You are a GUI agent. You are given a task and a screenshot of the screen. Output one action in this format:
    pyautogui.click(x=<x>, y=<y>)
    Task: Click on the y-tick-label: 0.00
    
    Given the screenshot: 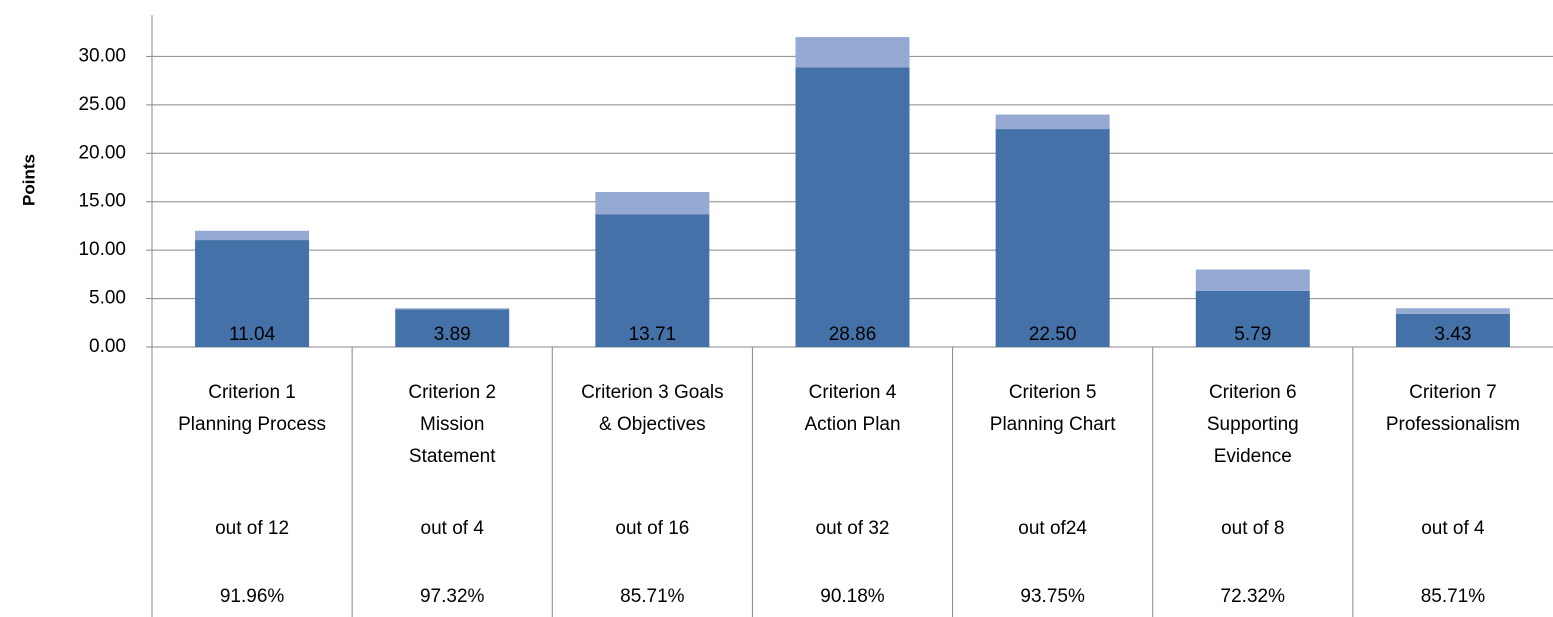 What is the action you would take?
    pyautogui.click(x=107, y=346)
    